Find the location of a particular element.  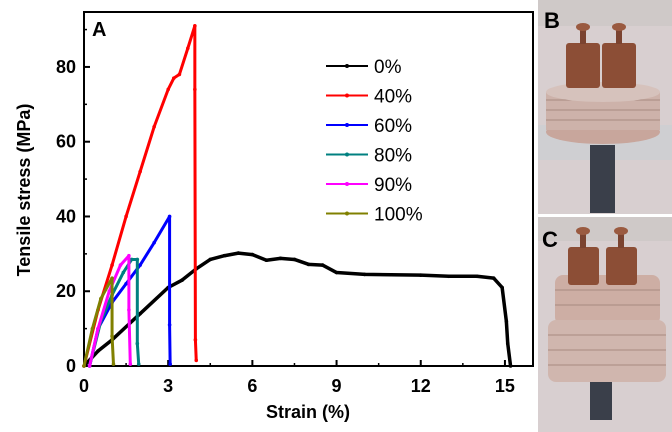

x-tick-label: 3 is located at coordinates (168, 386).